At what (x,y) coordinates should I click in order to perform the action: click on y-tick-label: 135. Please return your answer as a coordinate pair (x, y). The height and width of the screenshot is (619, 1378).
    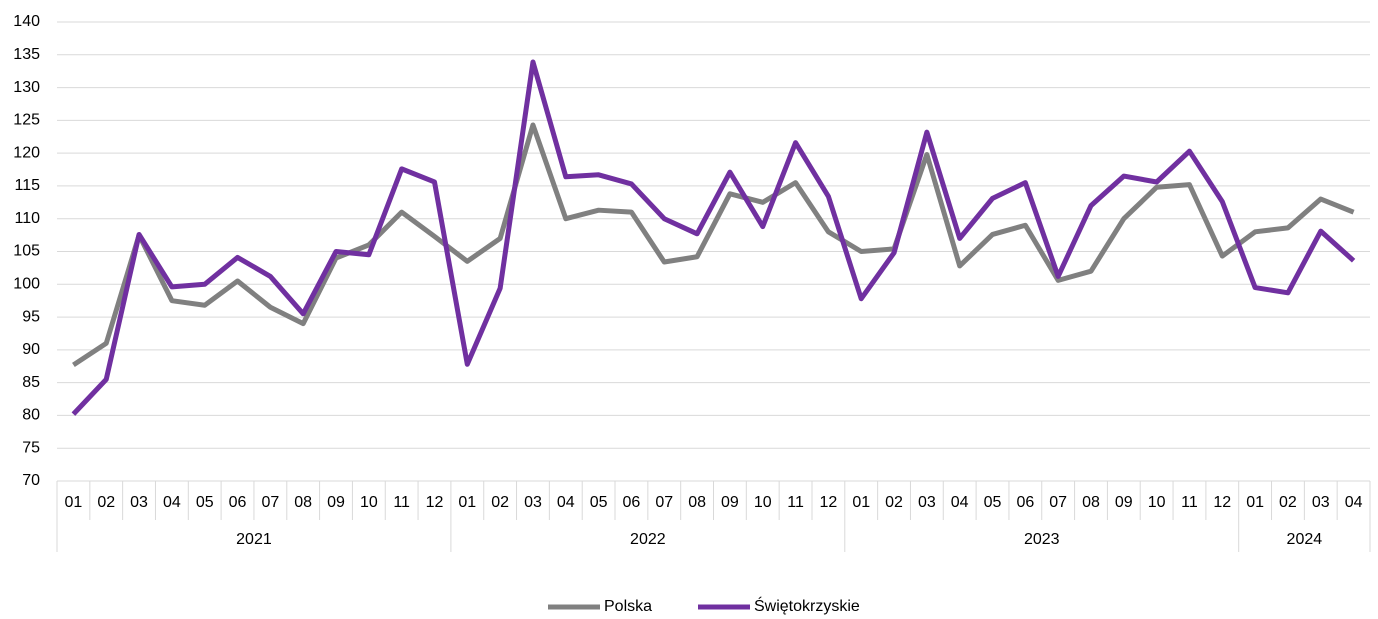
    Looking at the image, I should click on (26, 54).